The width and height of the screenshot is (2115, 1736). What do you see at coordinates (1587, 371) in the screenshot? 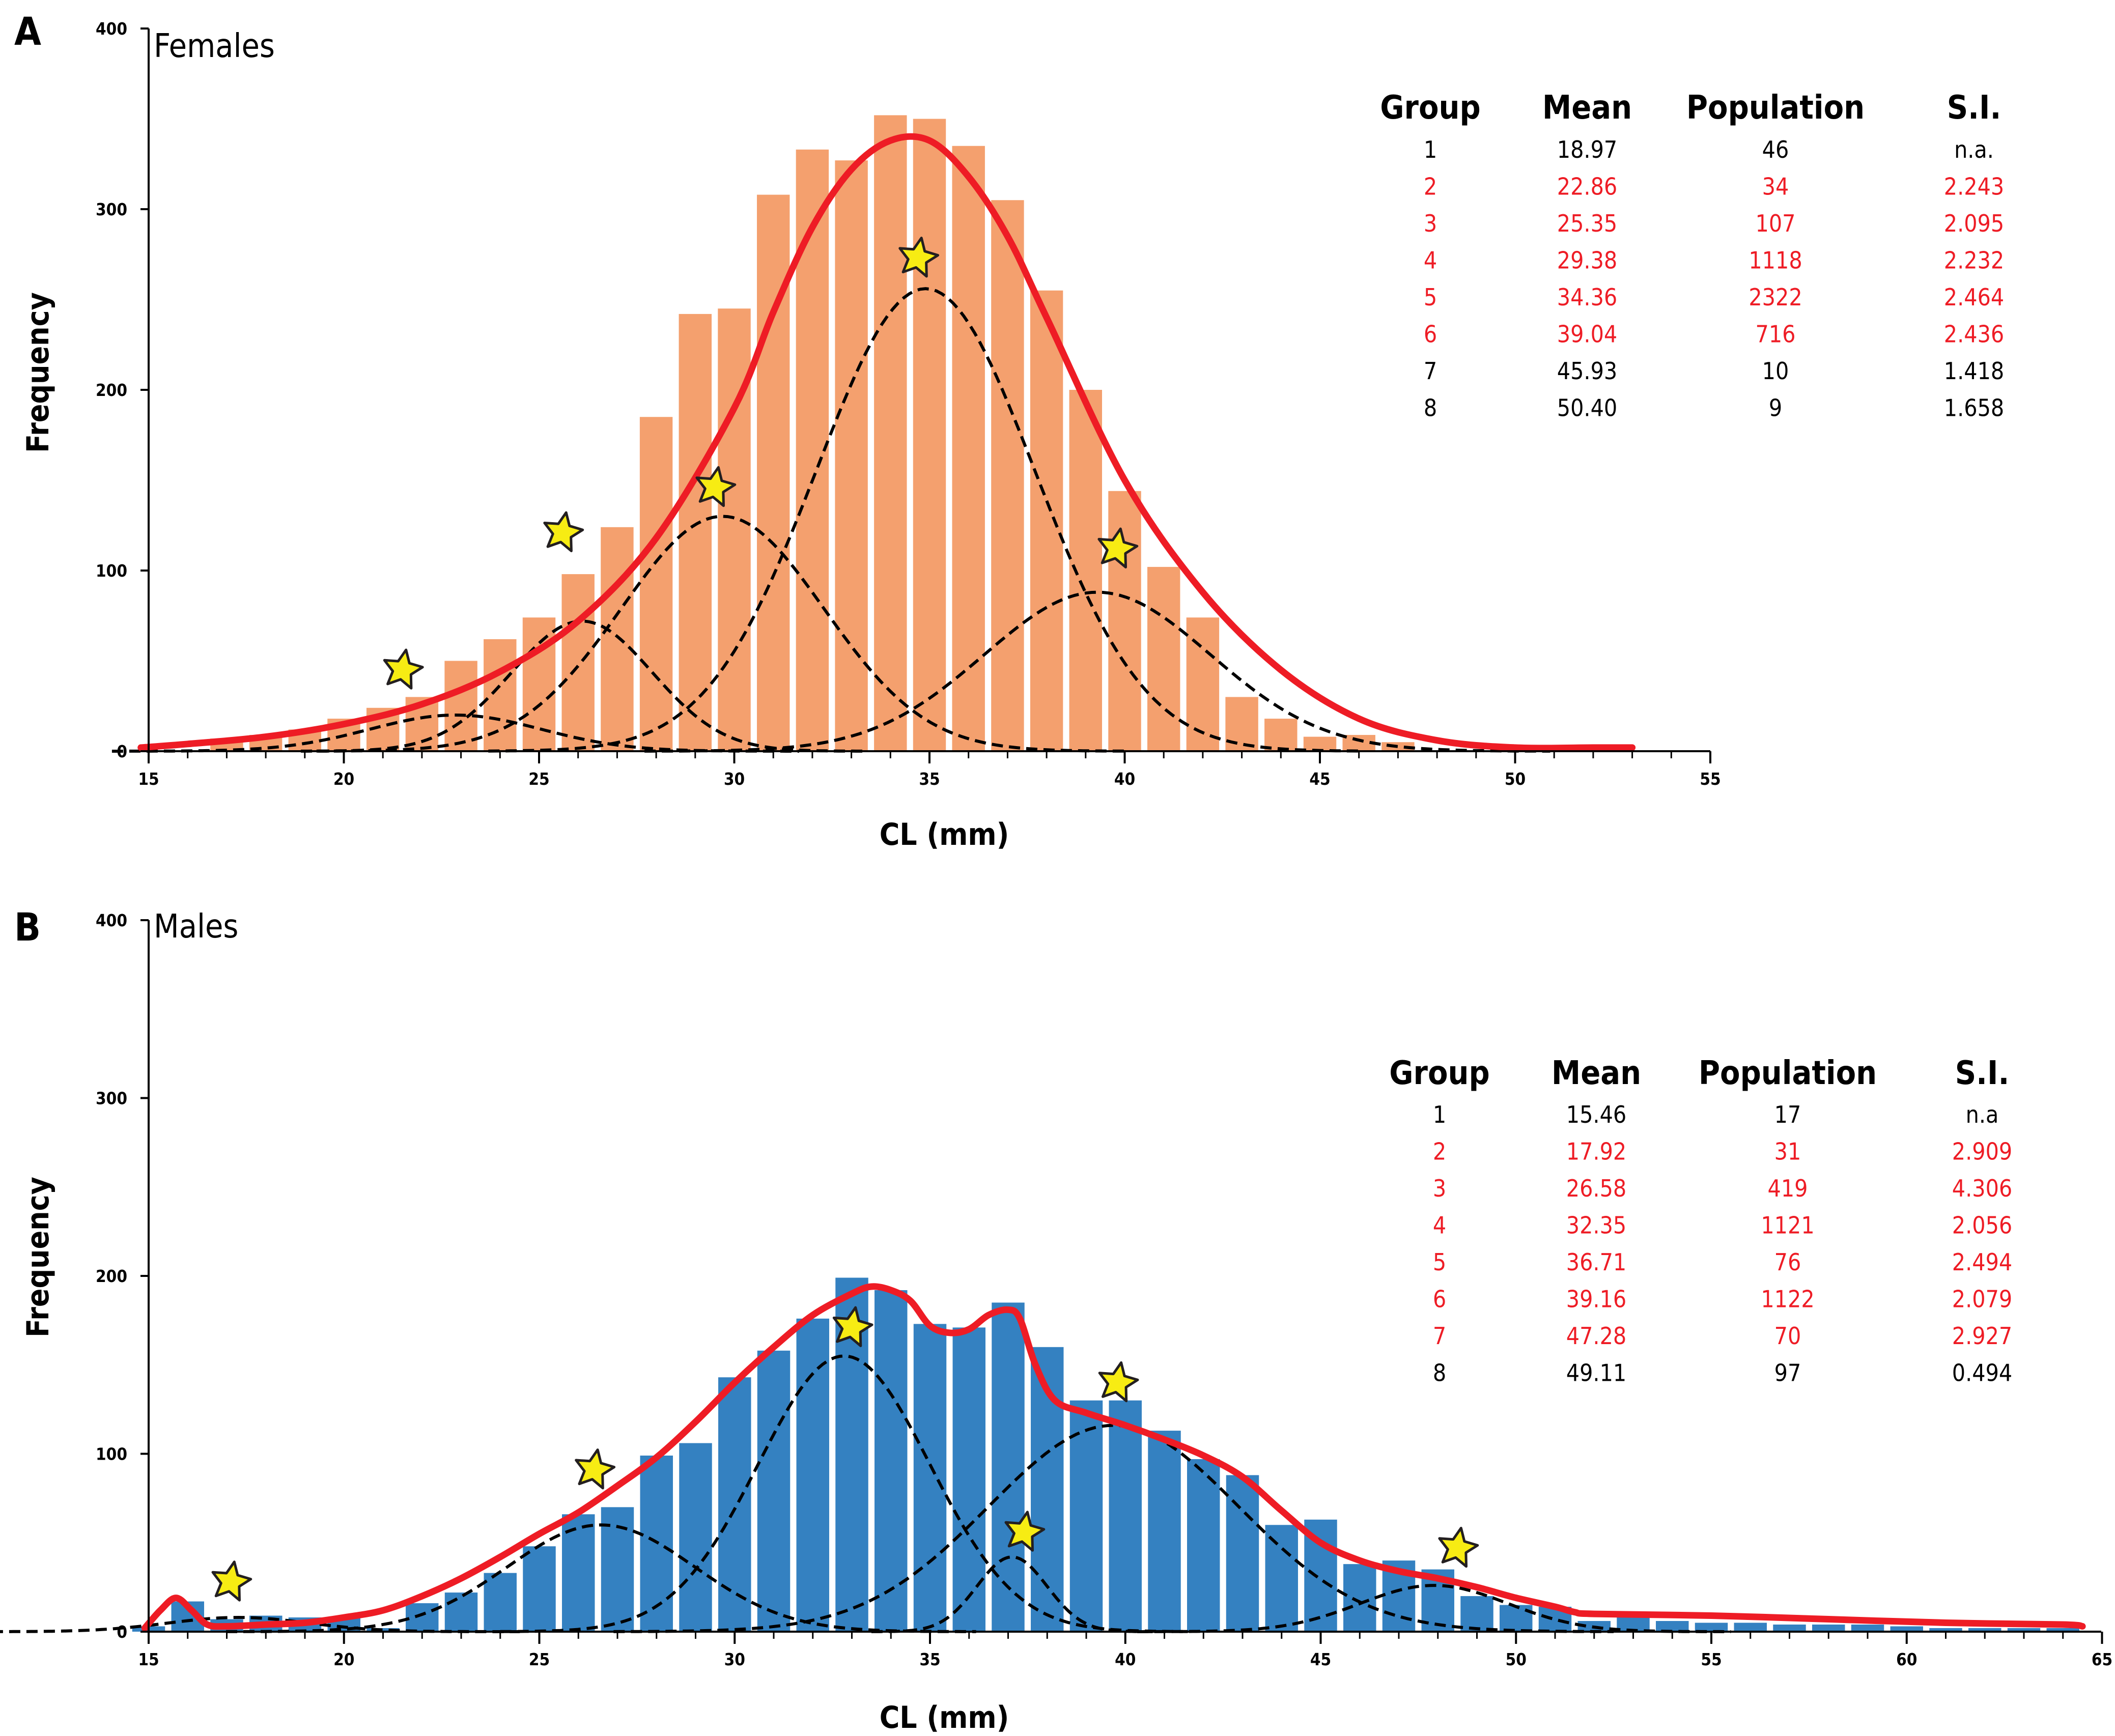
I see `table-cell: 45.93` at bounding box center [1587, 371].